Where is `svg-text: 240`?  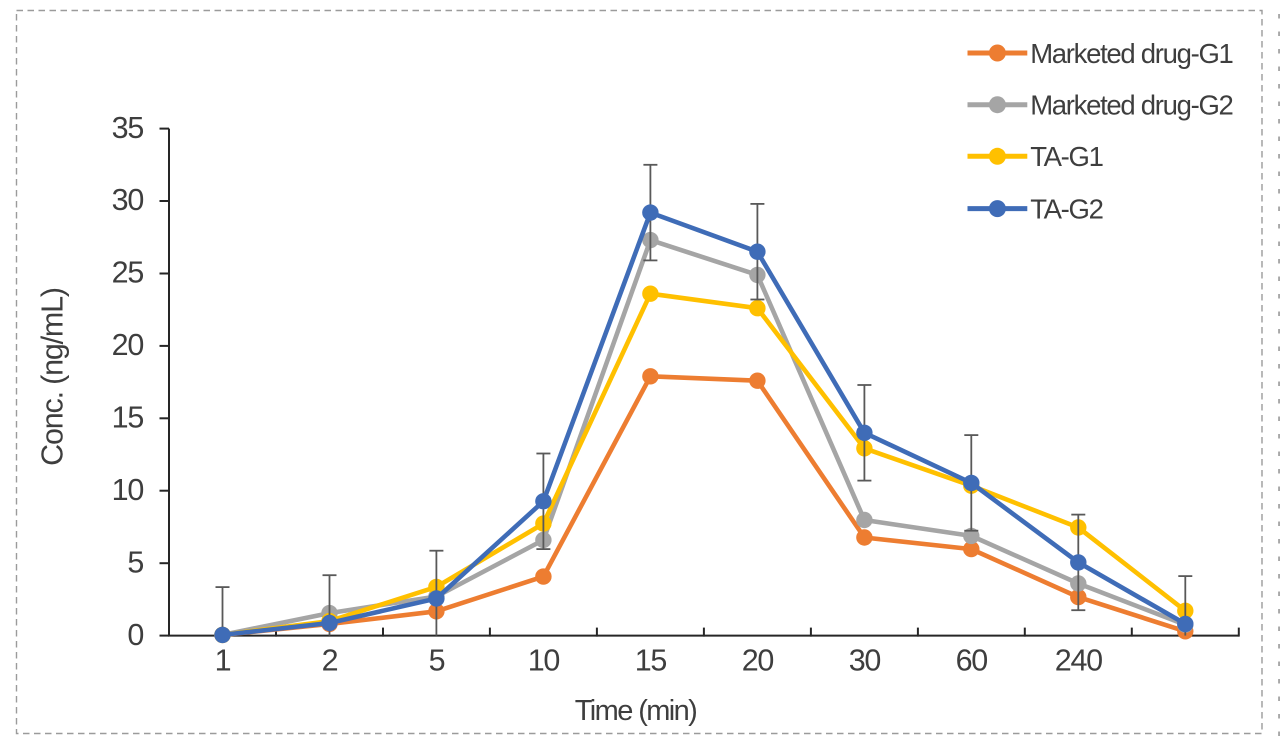 svg-text: 240 is located at coordinates (1078, 661).